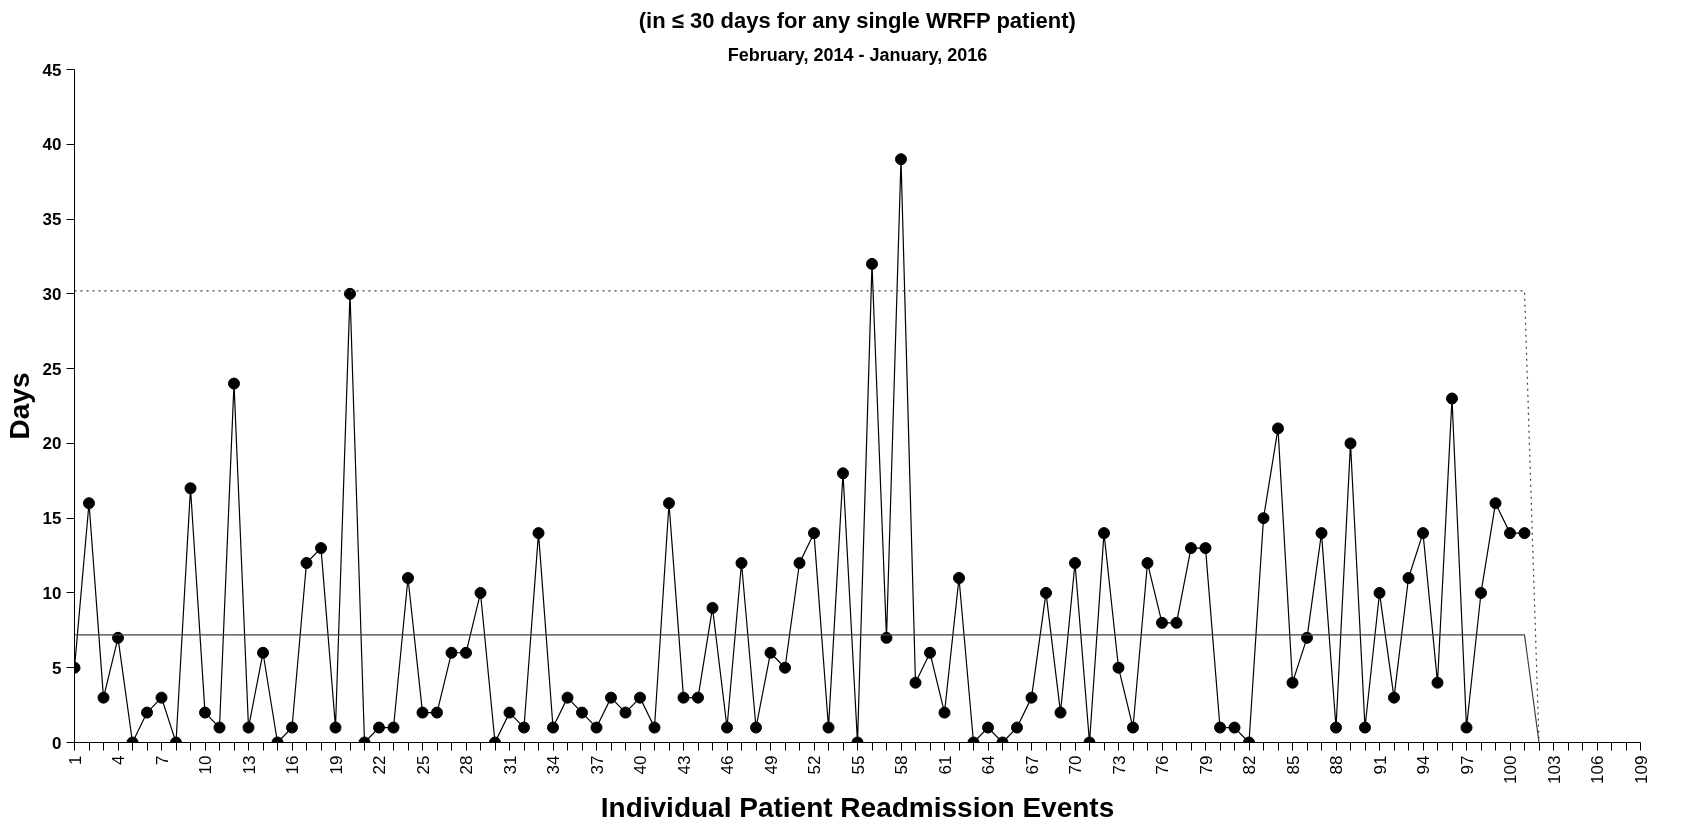 This screenshot has width=1681, height=832. I want to click on x-tick-label: 97, so click(1467, 765).